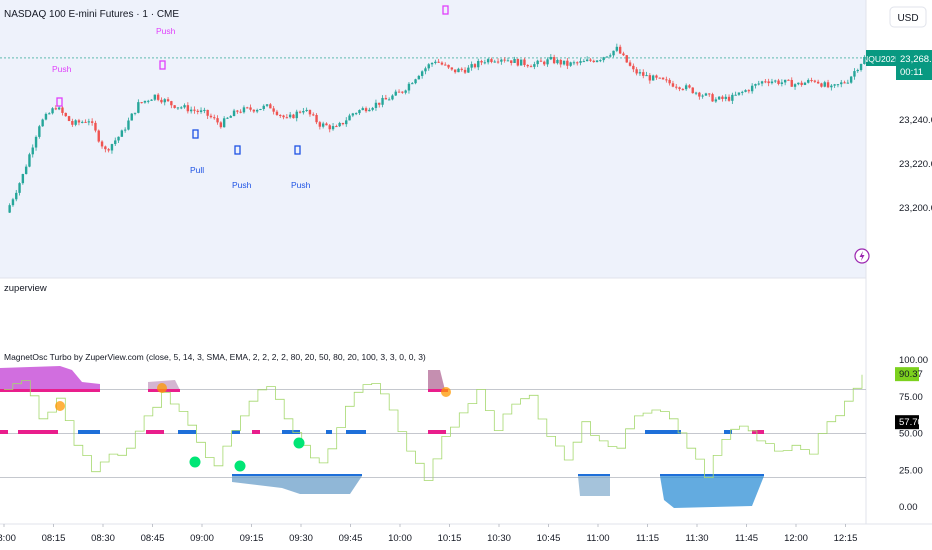 The height and width of the screenshot is (550, 932). I want to click on signal-value-badge-bg, so click(907, 422).